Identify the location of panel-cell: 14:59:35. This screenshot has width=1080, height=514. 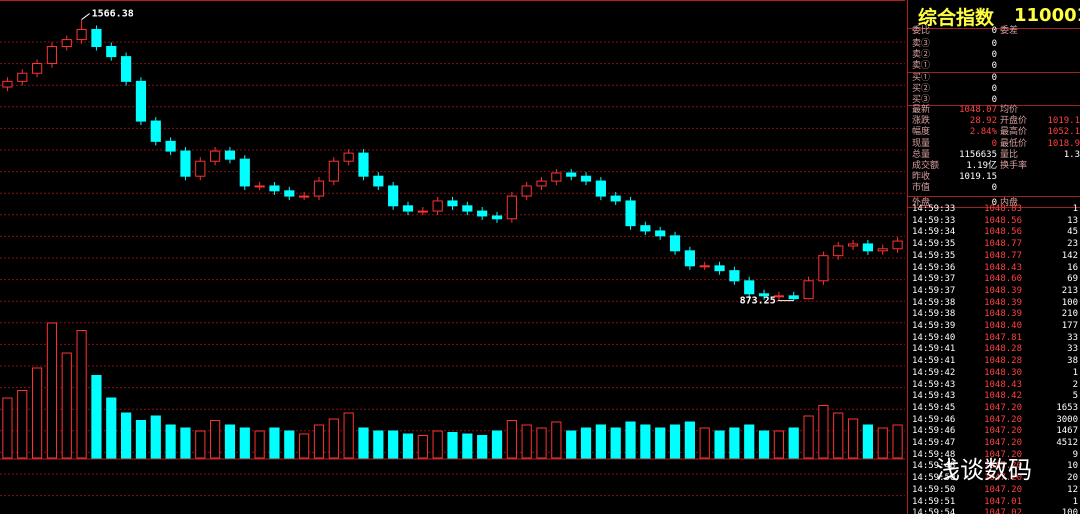
(934, 255).